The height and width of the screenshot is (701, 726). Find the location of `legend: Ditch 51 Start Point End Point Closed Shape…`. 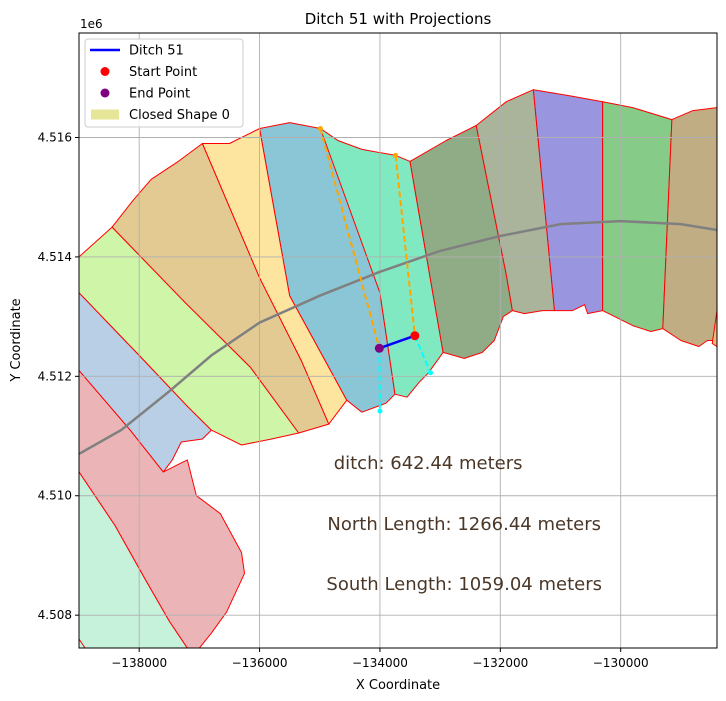

legend: Ditch 51 Start Point End Point Closed Shape… is located at coordinates (164, 83).